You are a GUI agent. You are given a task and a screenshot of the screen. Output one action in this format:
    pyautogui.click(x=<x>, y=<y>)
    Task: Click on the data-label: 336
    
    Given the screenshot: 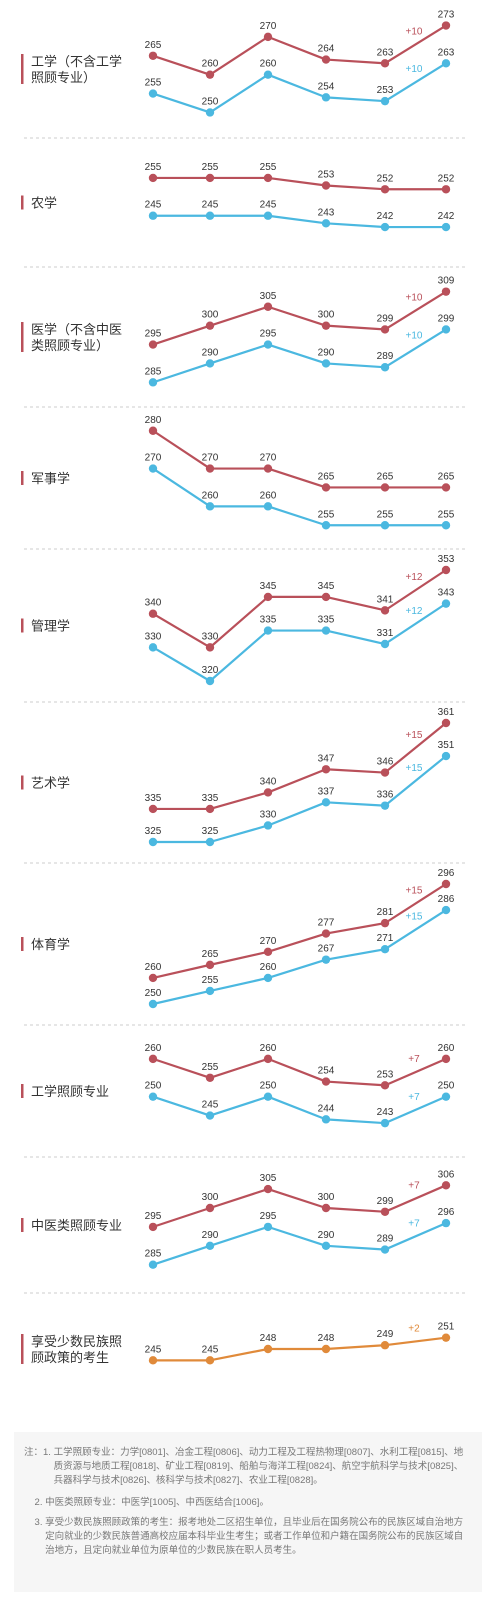 What is the action you would take?
    pyautogui.click(x=385, y=795)
    